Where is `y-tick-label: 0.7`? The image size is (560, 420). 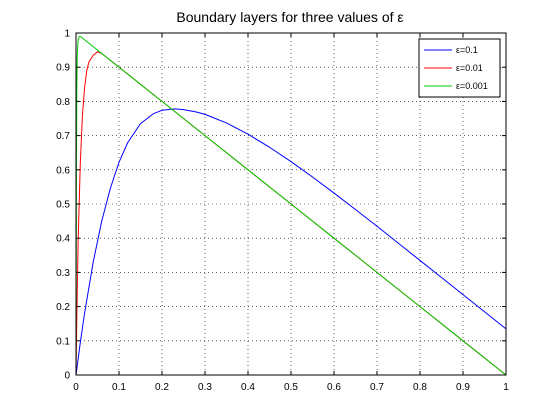
y-tick-label: 0.7 is located at coordinates (63, 136).